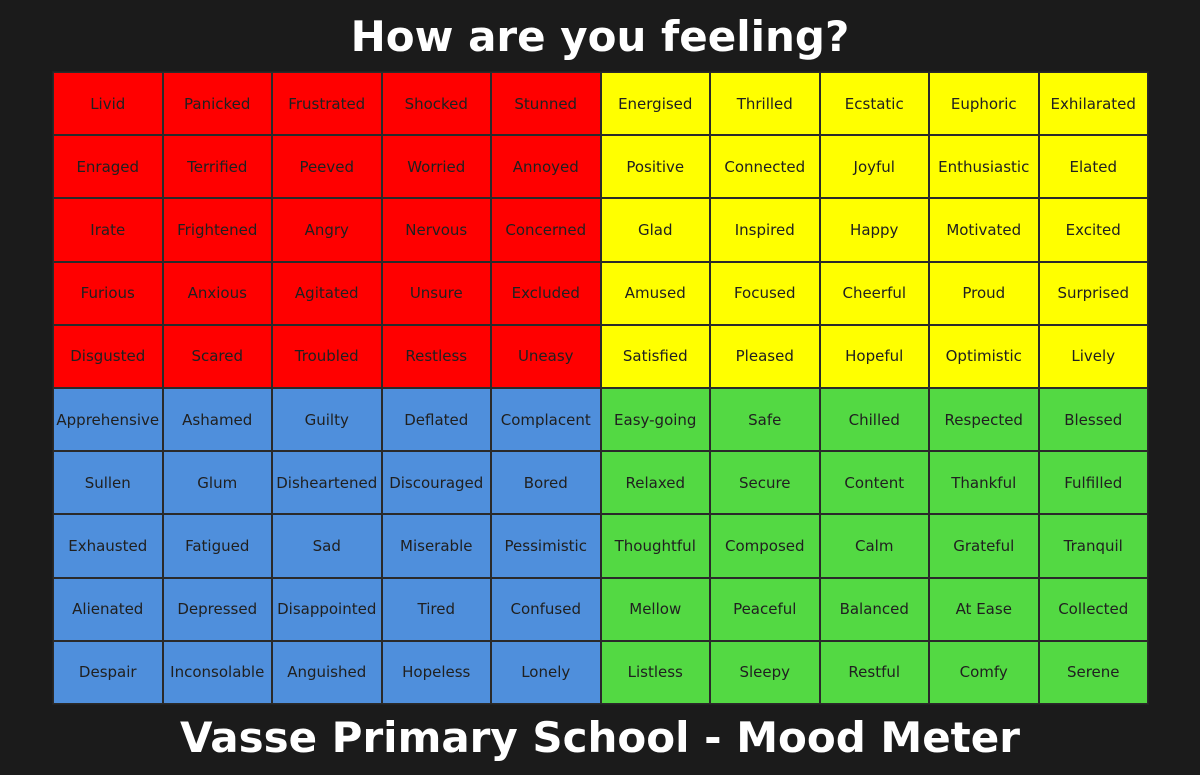  Describe the element at coordinates (600, 36) in the screenshot. I see `page-title: How are you feeling?` at that location.